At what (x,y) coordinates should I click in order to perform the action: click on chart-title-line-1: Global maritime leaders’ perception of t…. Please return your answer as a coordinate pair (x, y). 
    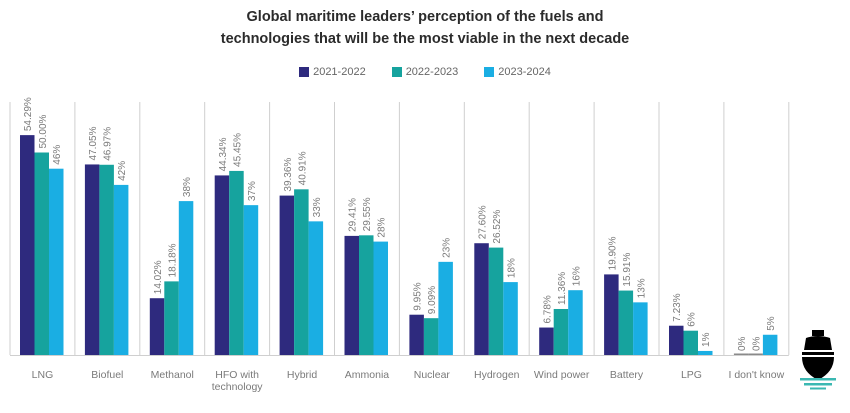
    Looking at the image, I should click on (425, 17).